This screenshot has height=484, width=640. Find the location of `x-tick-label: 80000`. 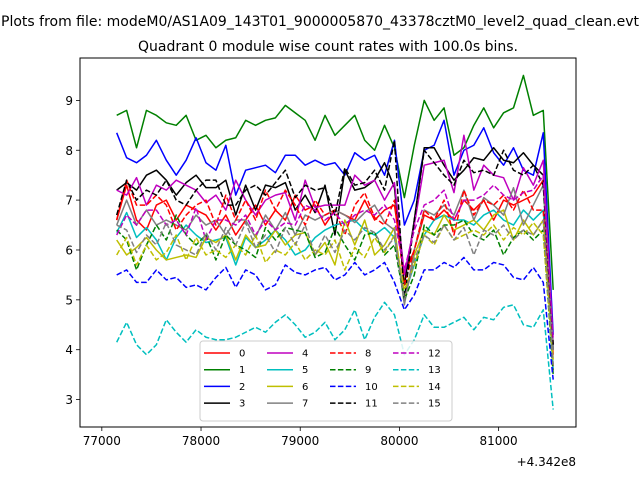

x-tick-label: 80000 is located at coordinates (399, 441).